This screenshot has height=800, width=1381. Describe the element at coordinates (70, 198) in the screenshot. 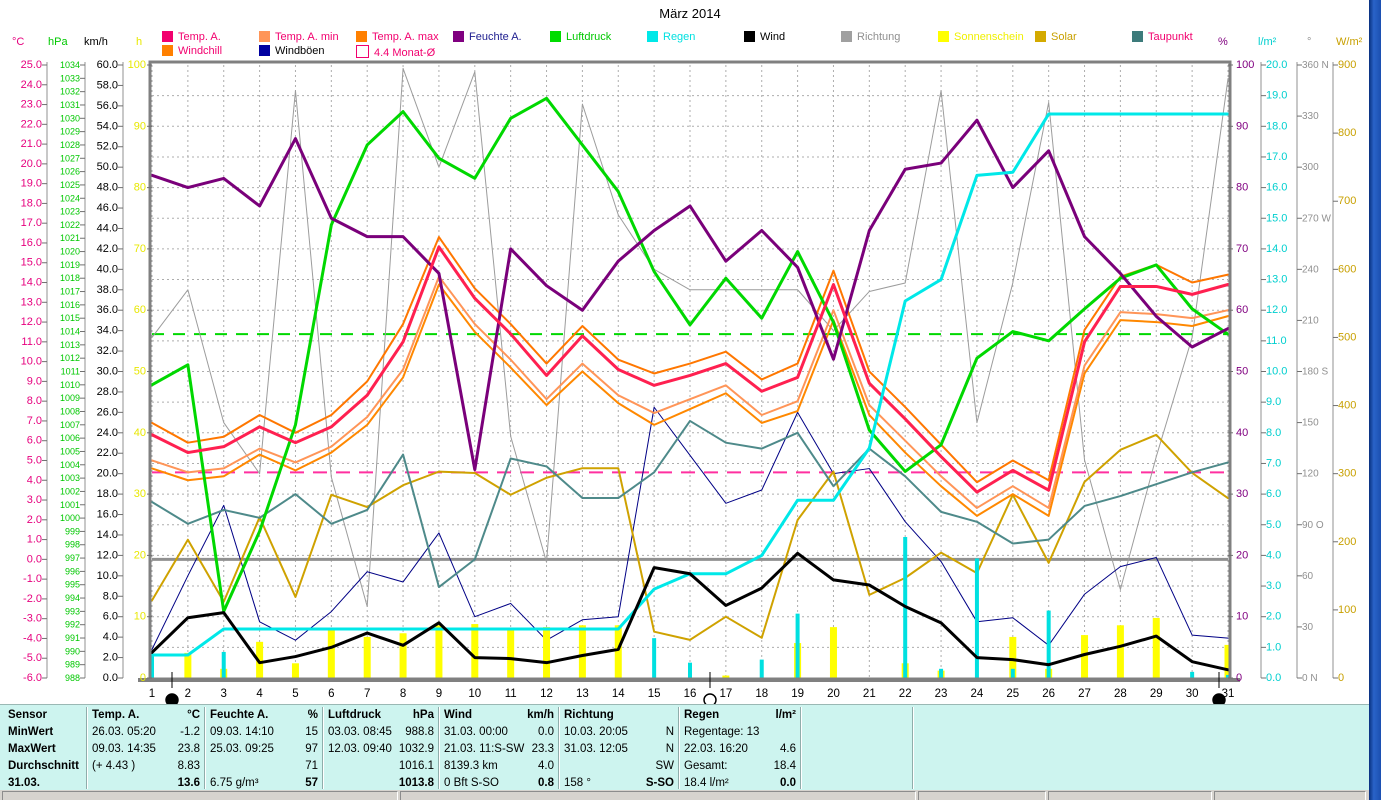

I see `svg-text: 1024` at that location.